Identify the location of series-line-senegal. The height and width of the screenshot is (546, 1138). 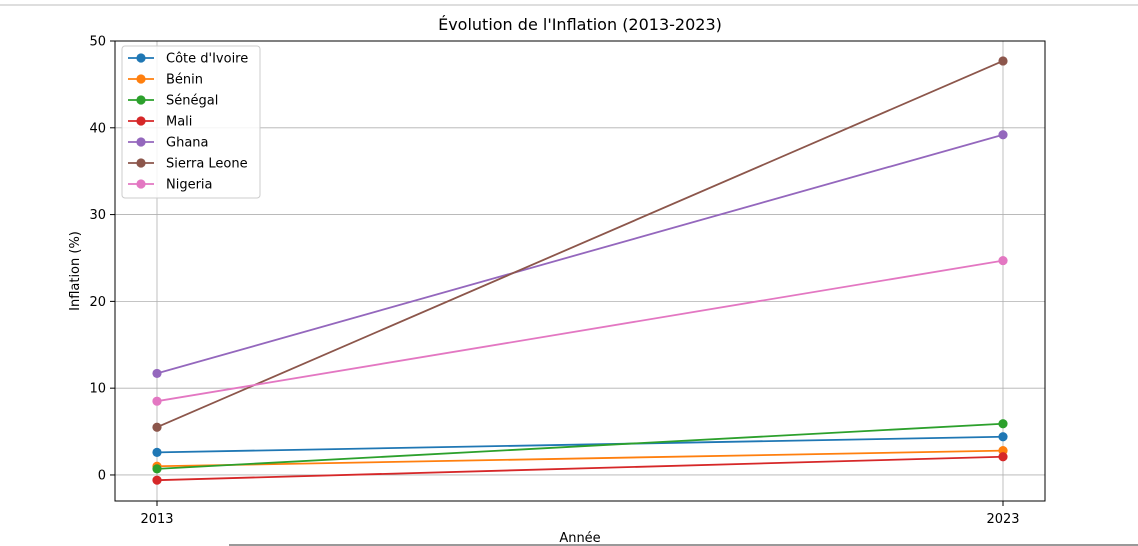
(580, 446).